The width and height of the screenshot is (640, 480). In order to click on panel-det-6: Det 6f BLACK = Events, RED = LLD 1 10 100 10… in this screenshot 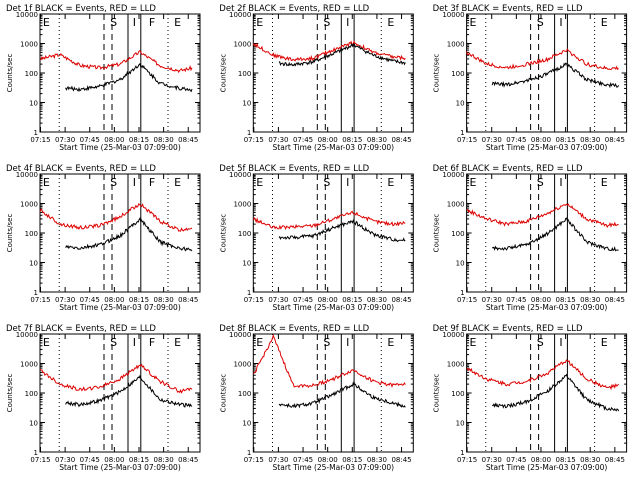, I will do `click(530, 238)`.